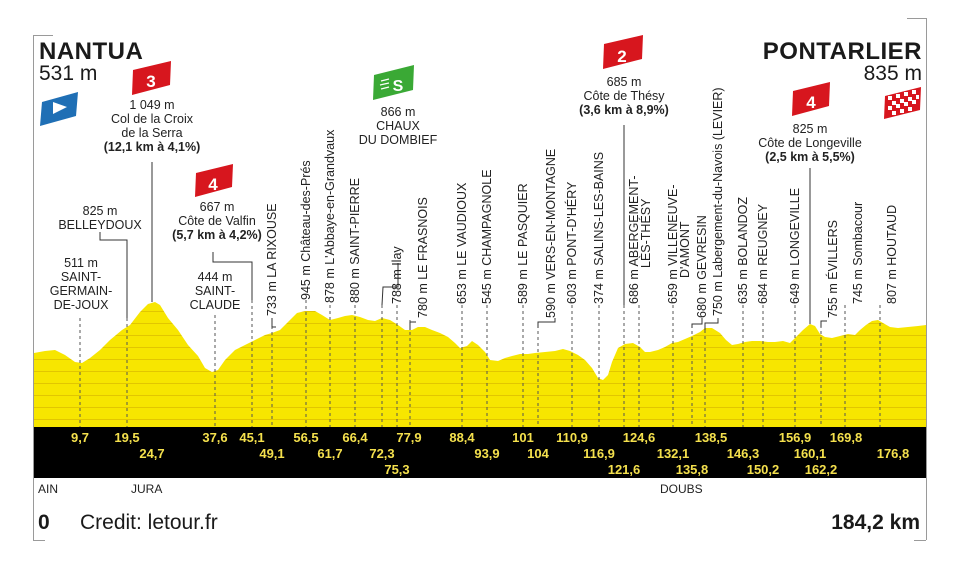  I want to click on km-marker: 88,4, so click(462, 437).